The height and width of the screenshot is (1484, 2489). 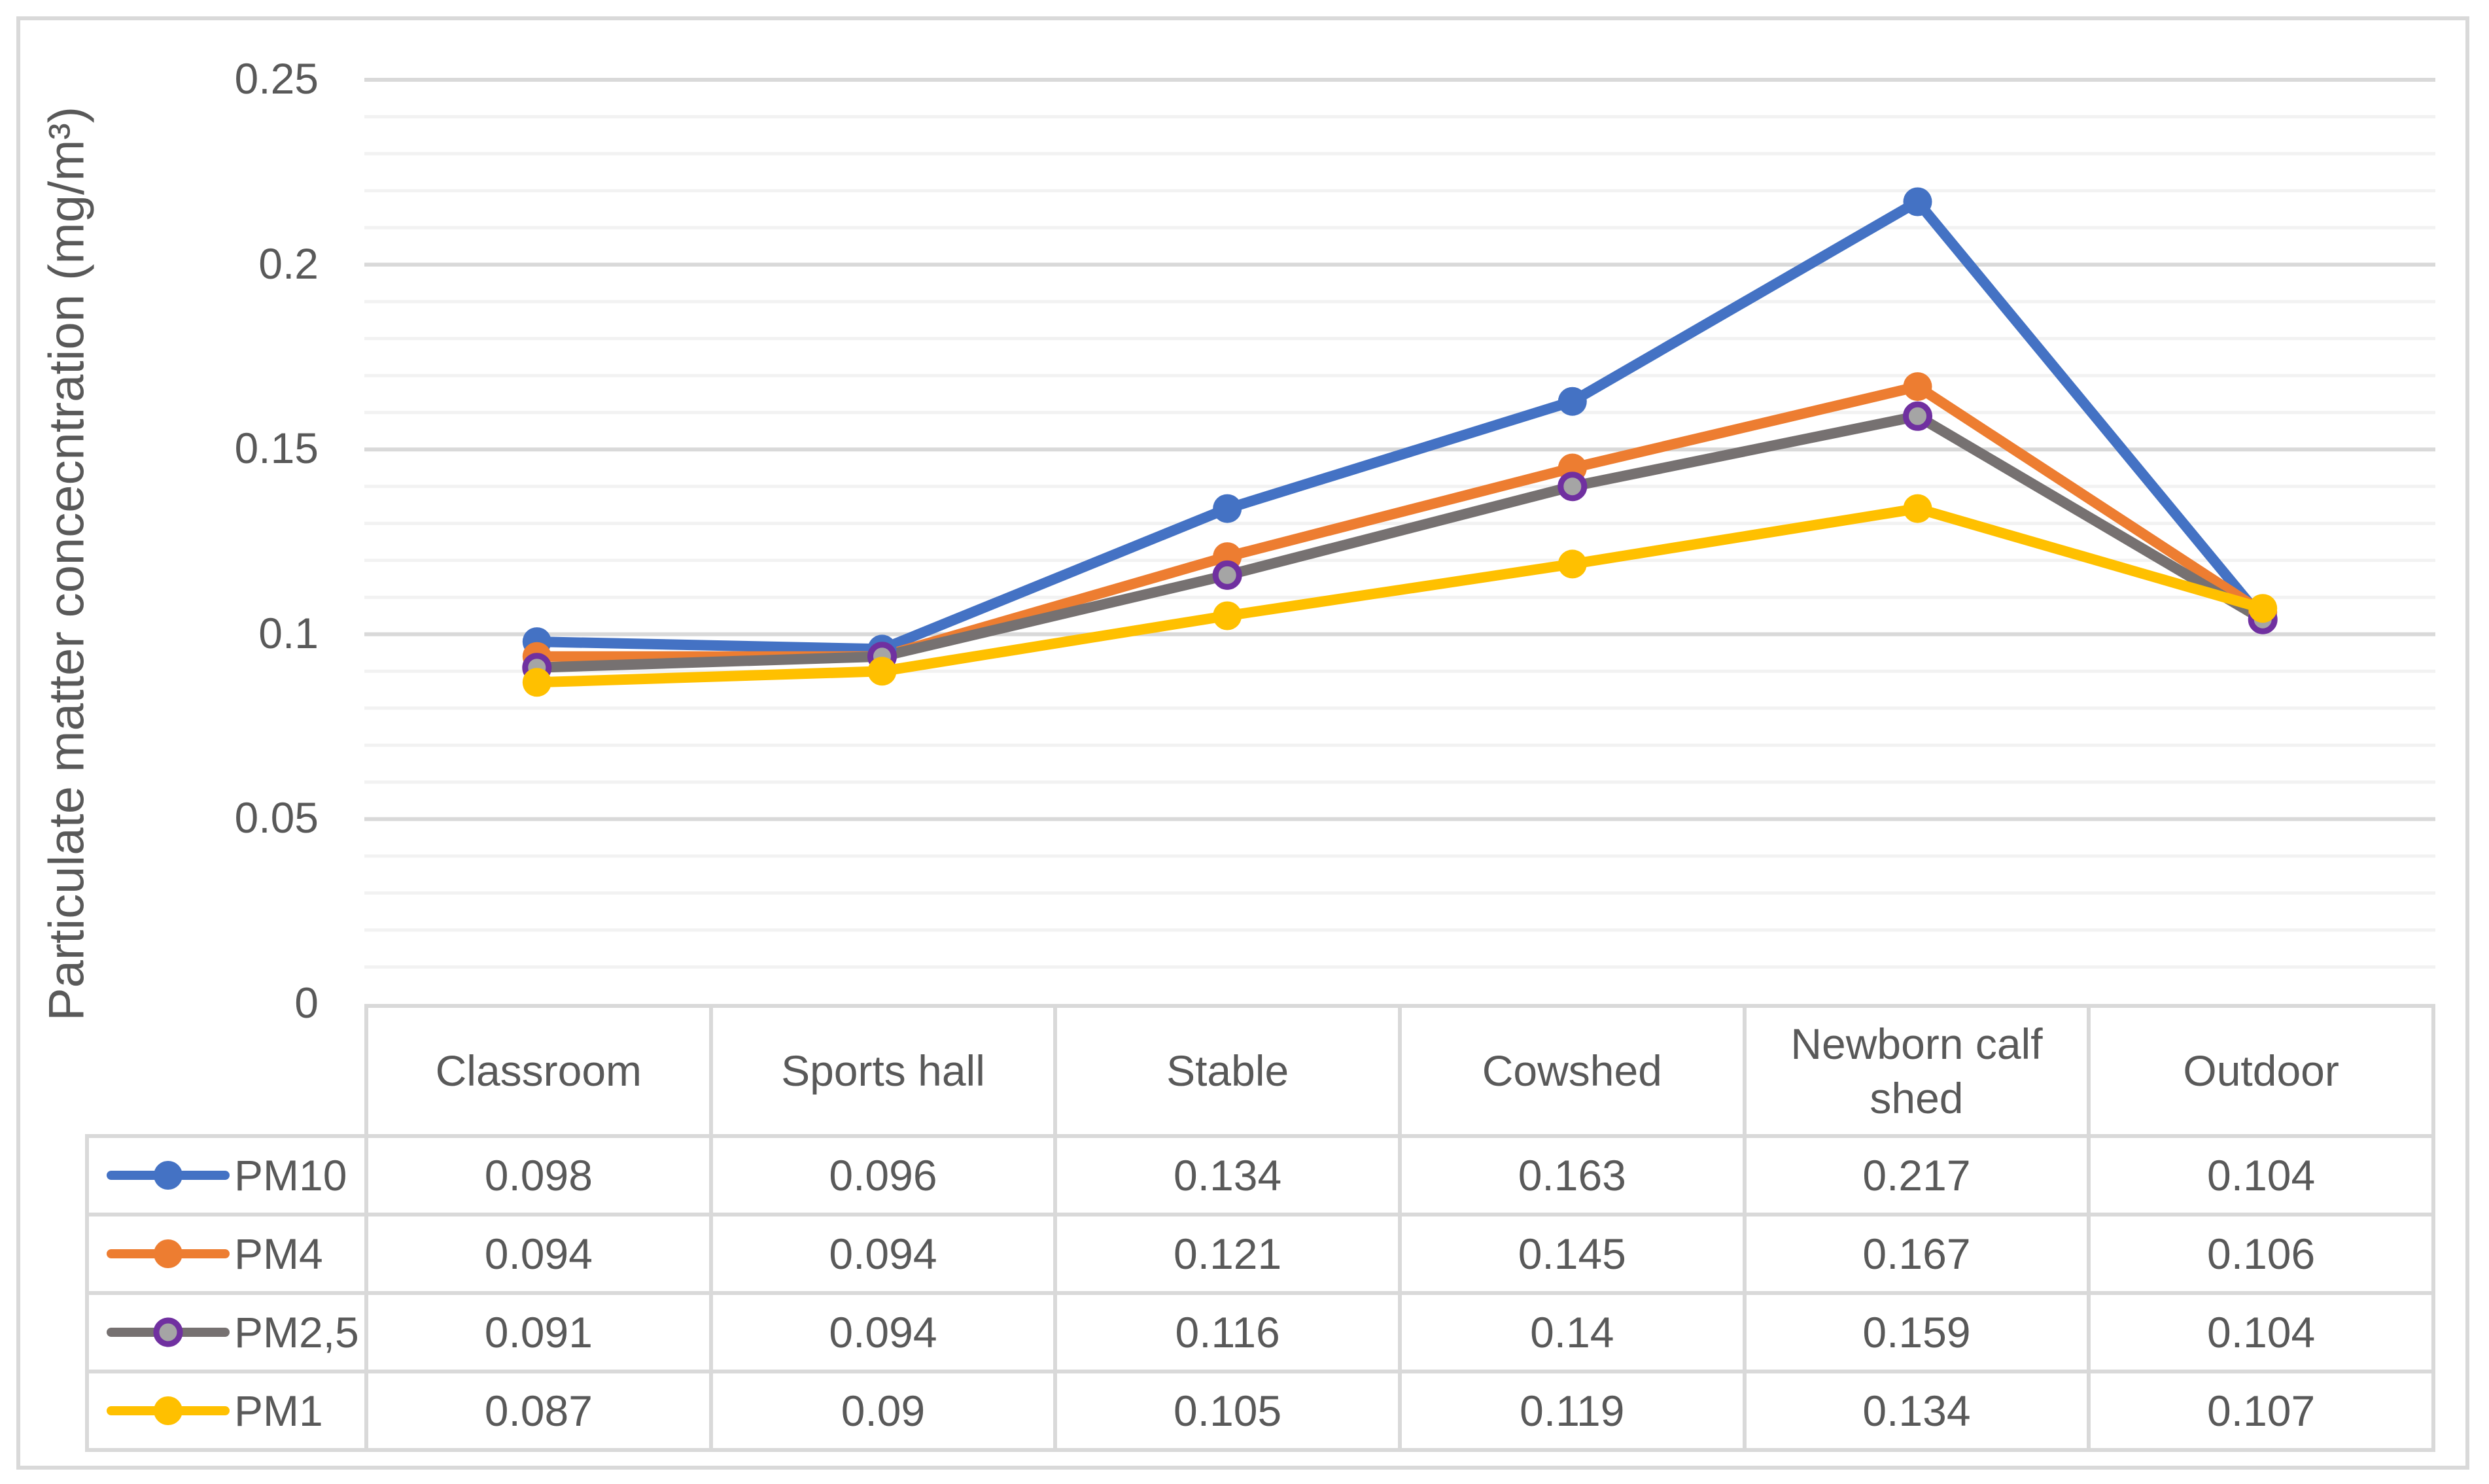 I want to click on column-header-5: Outdoor, so click(x=2261, y=1071).